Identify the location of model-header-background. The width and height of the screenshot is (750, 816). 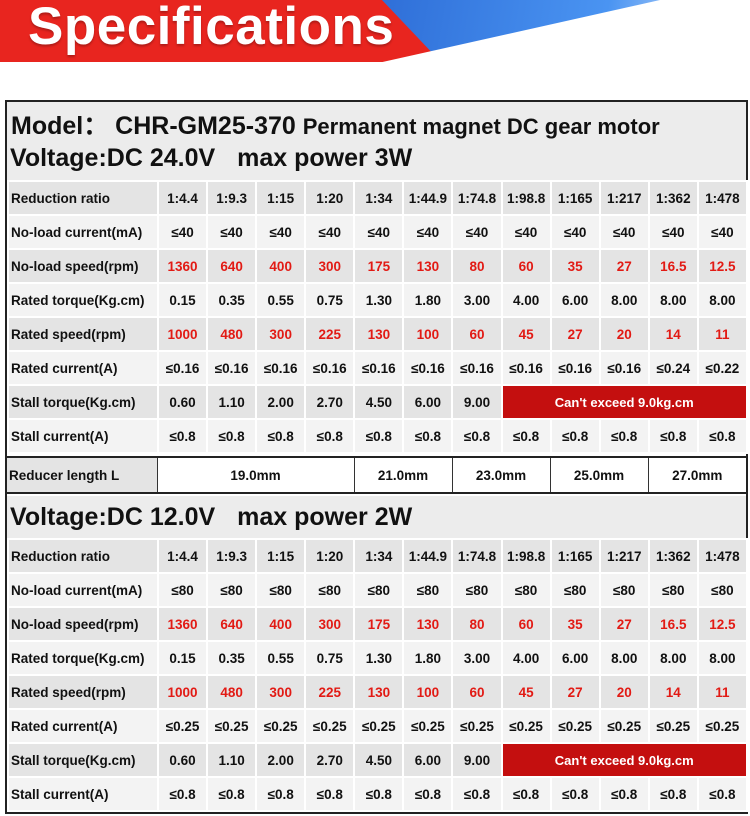
(376, 141).